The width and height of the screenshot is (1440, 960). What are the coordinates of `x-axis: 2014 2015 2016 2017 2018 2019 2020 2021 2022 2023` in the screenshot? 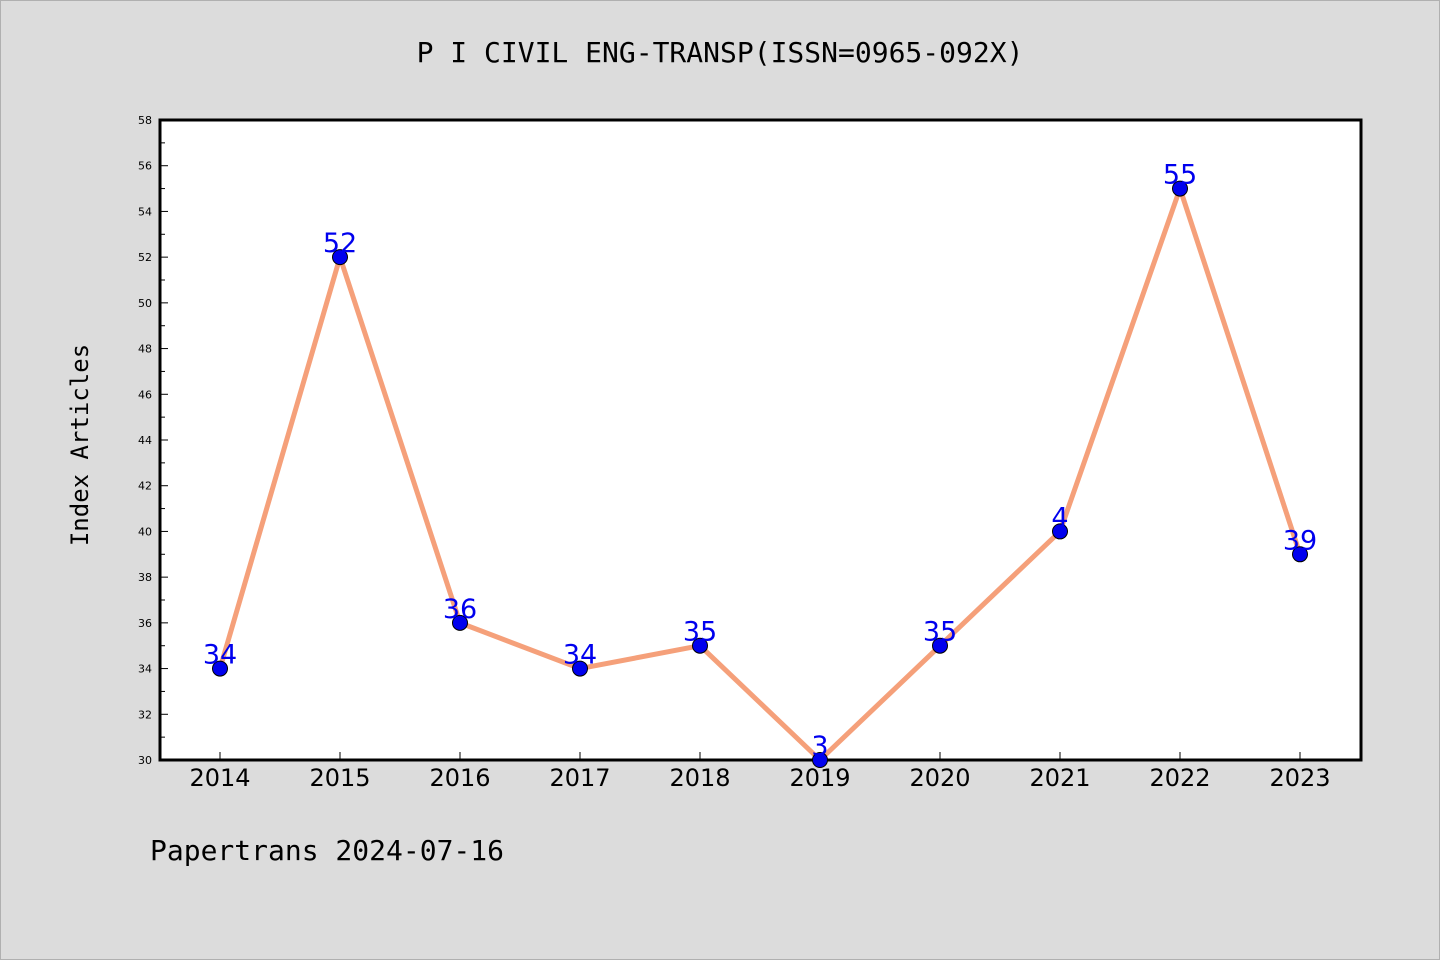 It's located at (760, 772).